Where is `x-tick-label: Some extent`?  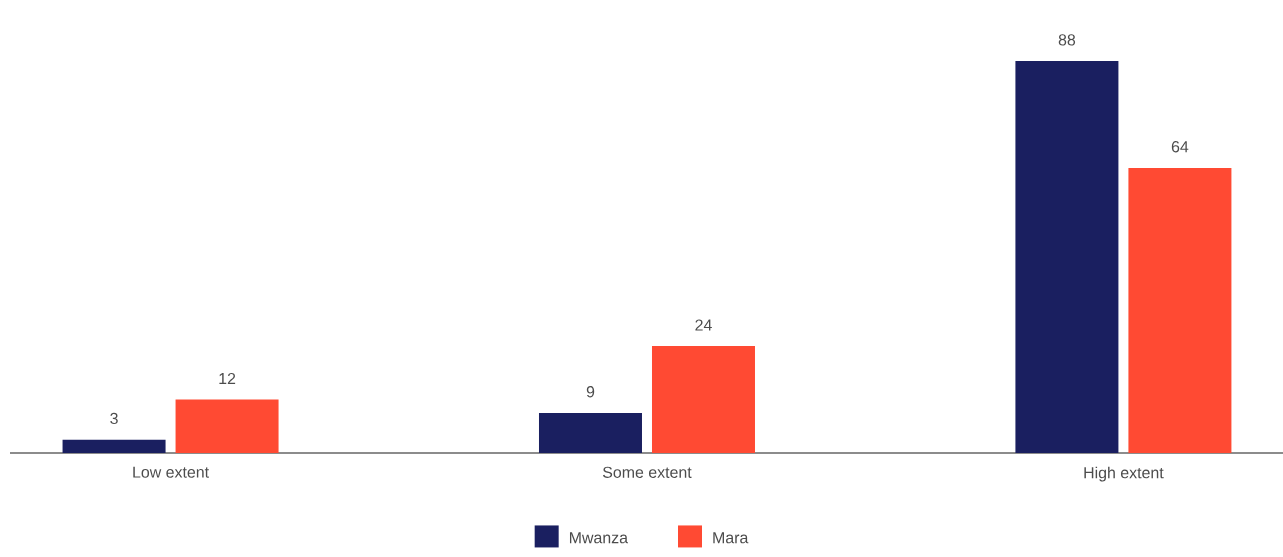 x-tick-label: Some extent is located at coordinates (647, 472).